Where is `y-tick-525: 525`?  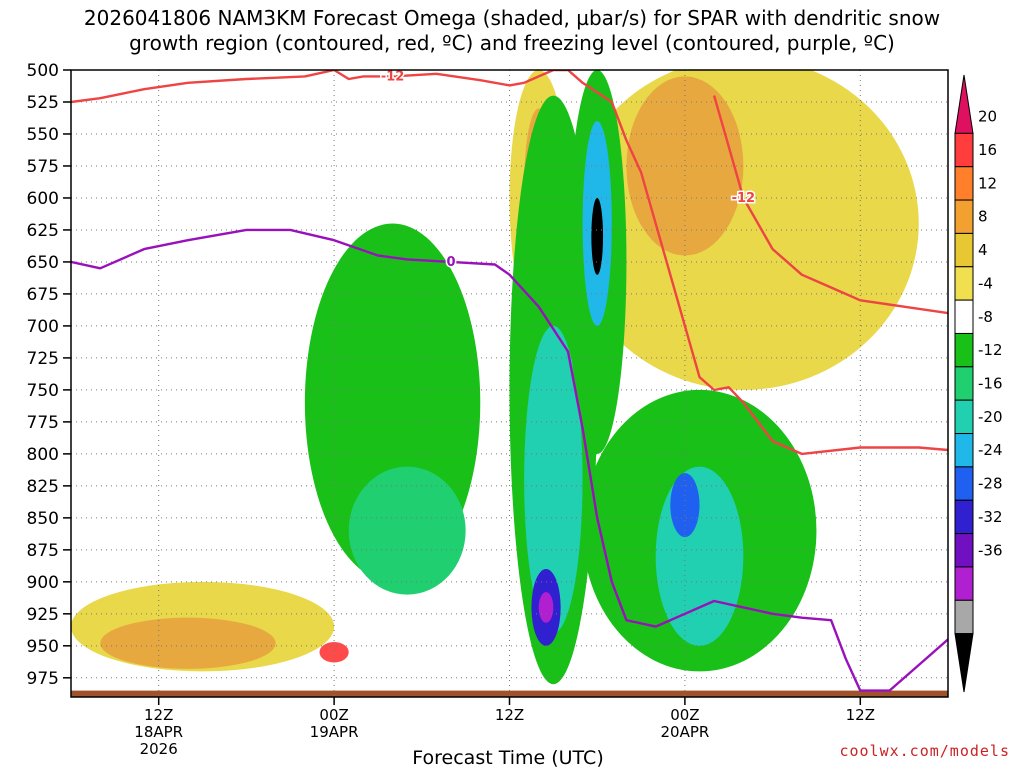
y-tick-525: 525 is located at coordinates (43, 103).